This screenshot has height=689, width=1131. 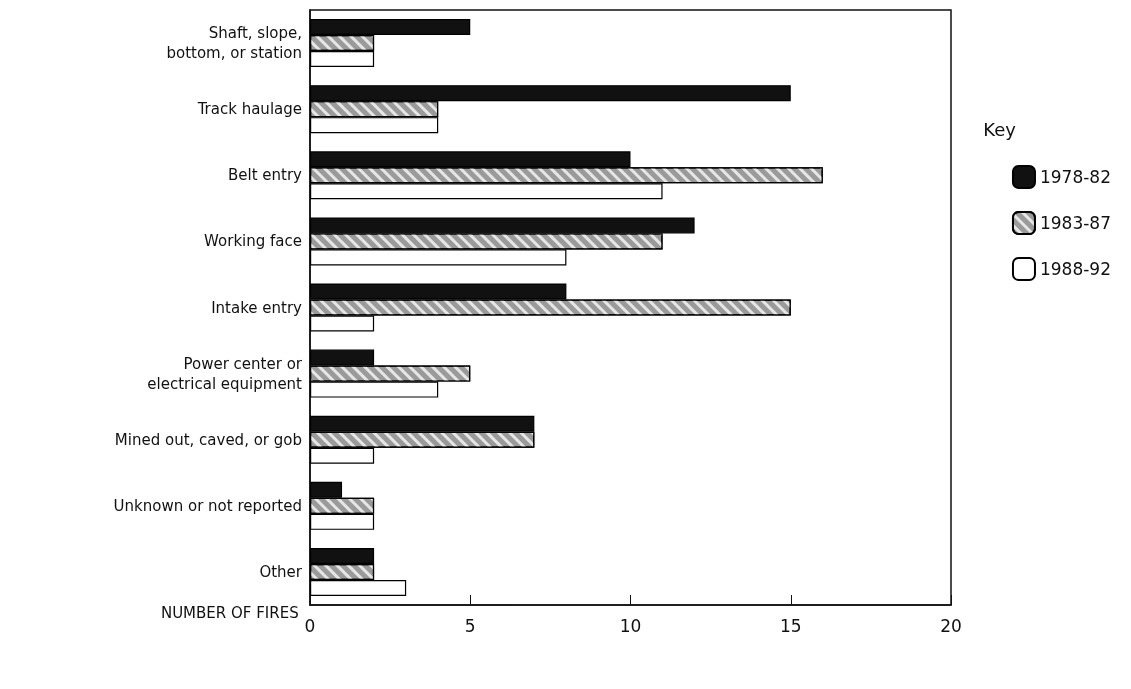 What do you see at coordinates (234, 43) in the screenshot?
I see `y-tick-label: Shaft, slope, bottom, or station` at bounding box center [234, 43].